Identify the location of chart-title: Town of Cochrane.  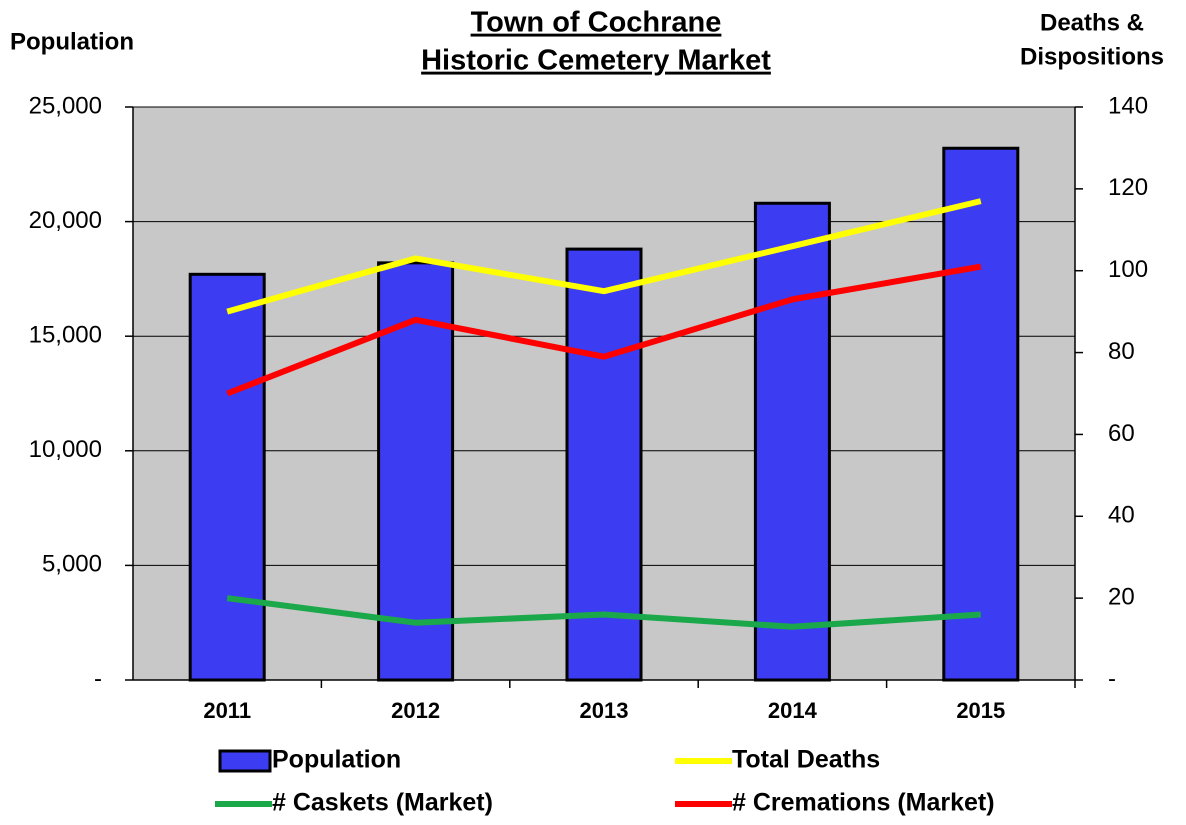
(596, 23).